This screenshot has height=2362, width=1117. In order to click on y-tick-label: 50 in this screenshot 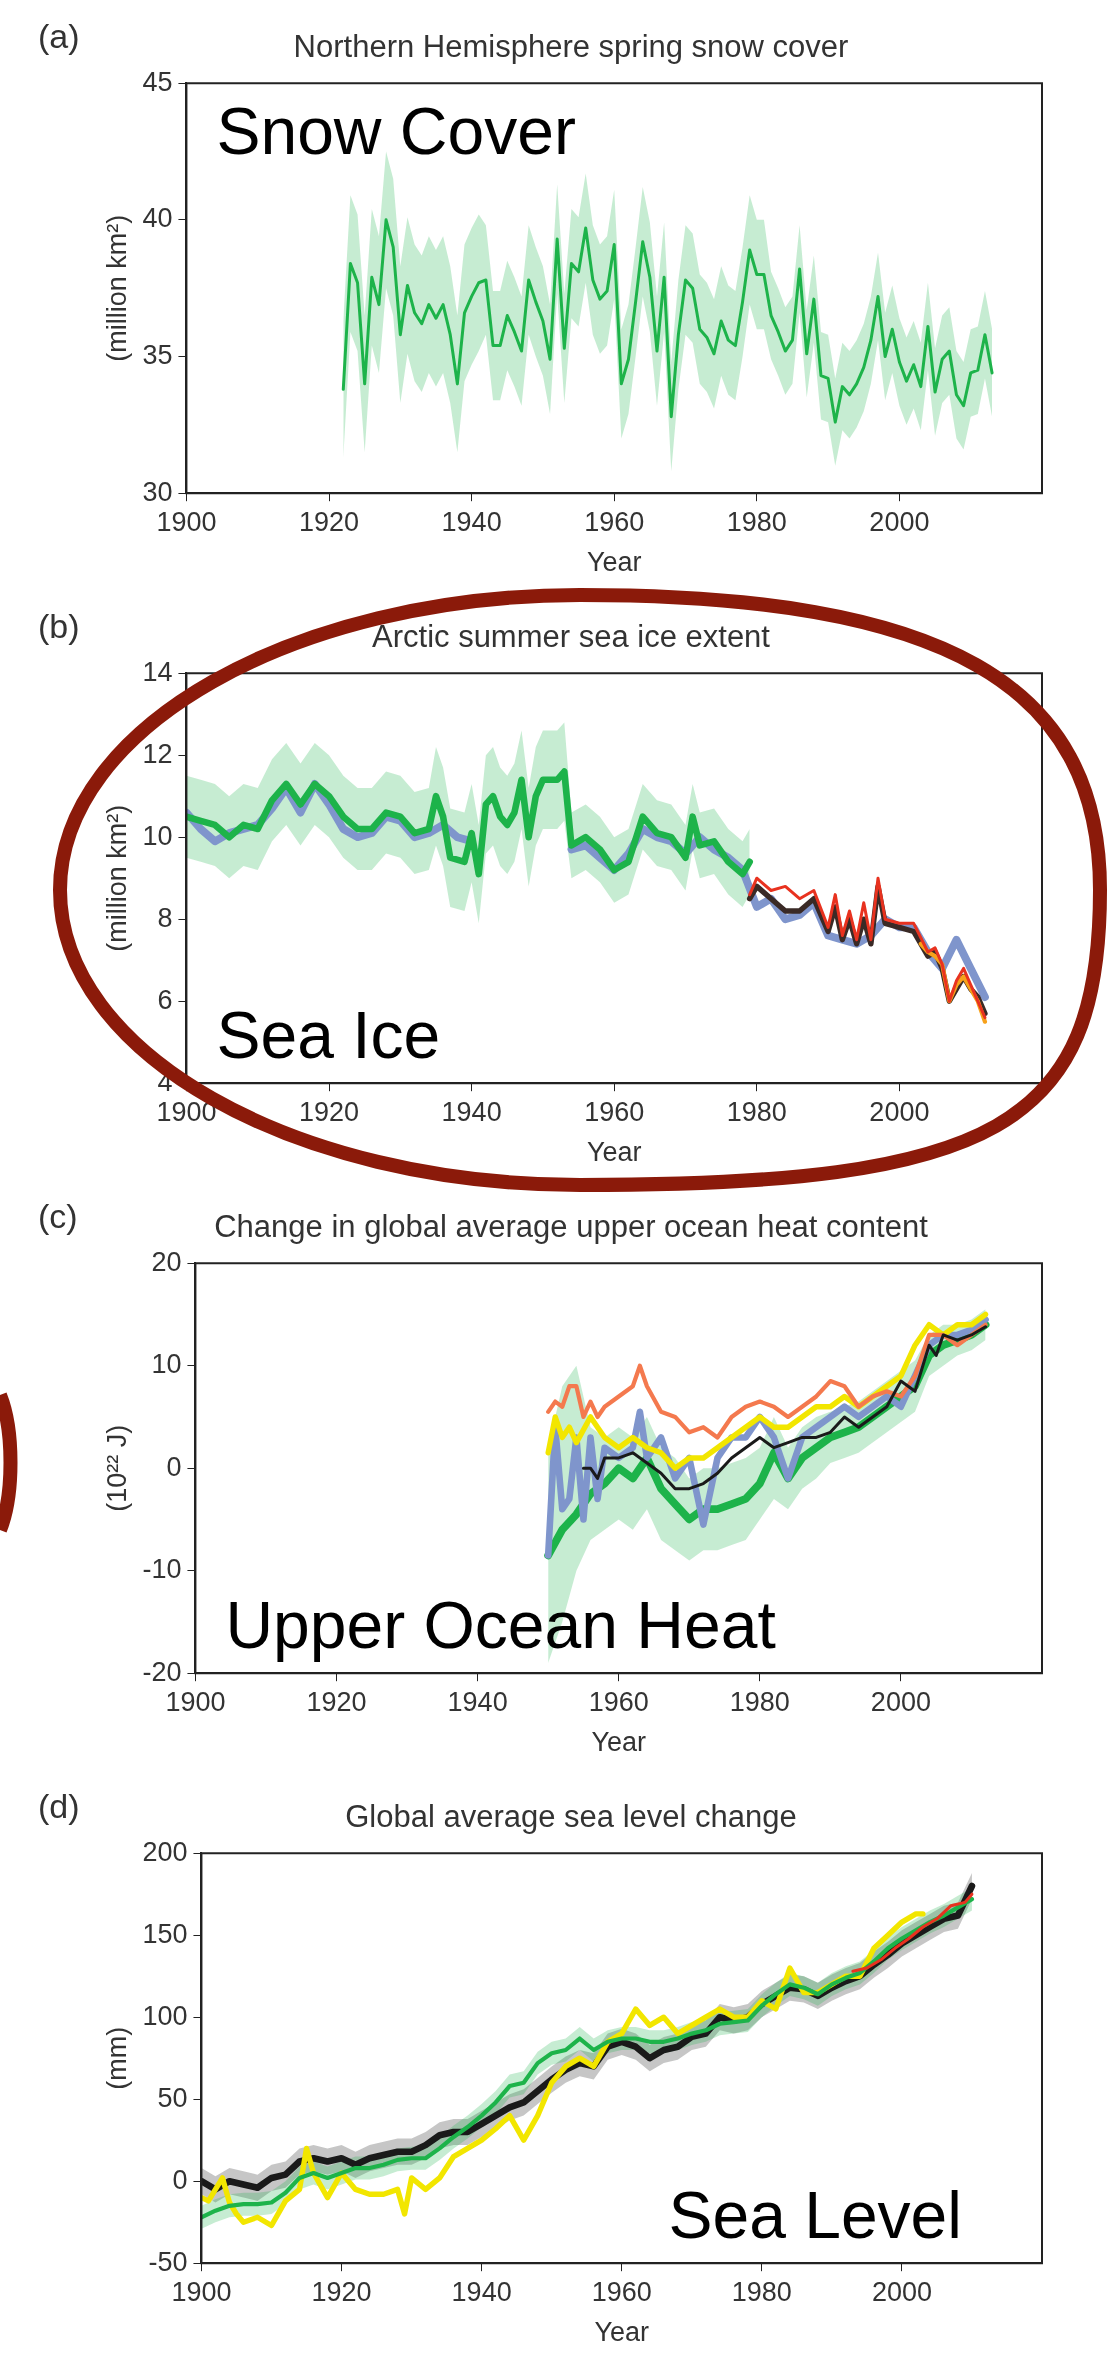, I will do `click(172, 2097)`.